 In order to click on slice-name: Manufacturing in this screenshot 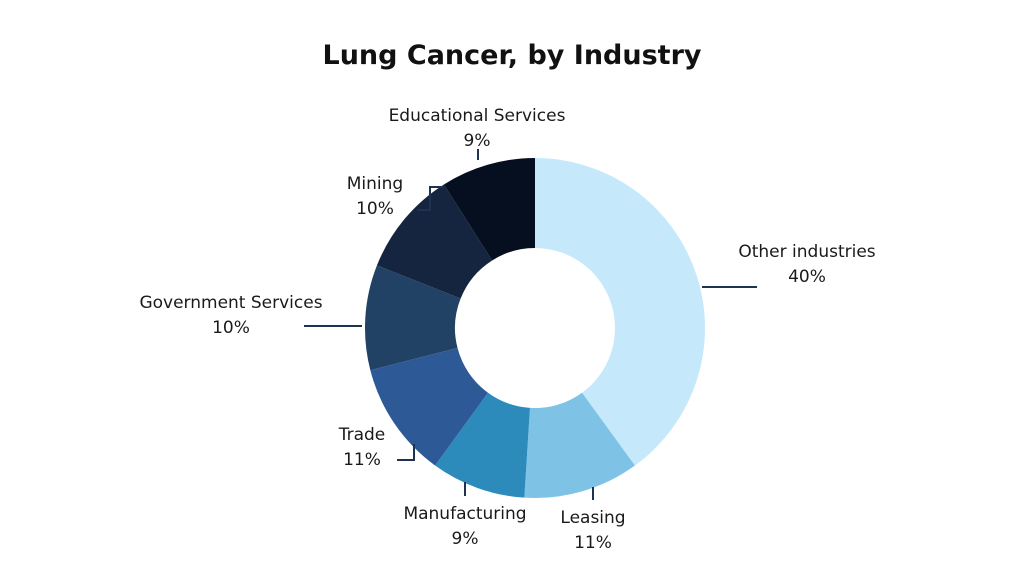, I will do `click(465, 514)`.